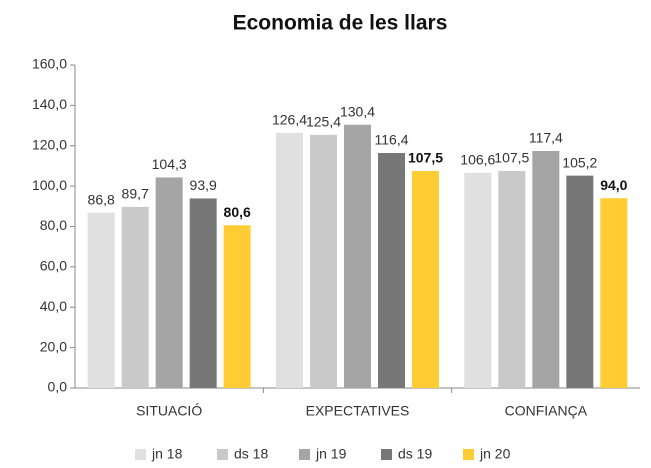 The width and height of the screenshot is (651, 468). I want to click on value-label: 125,4, so click(323, 122).